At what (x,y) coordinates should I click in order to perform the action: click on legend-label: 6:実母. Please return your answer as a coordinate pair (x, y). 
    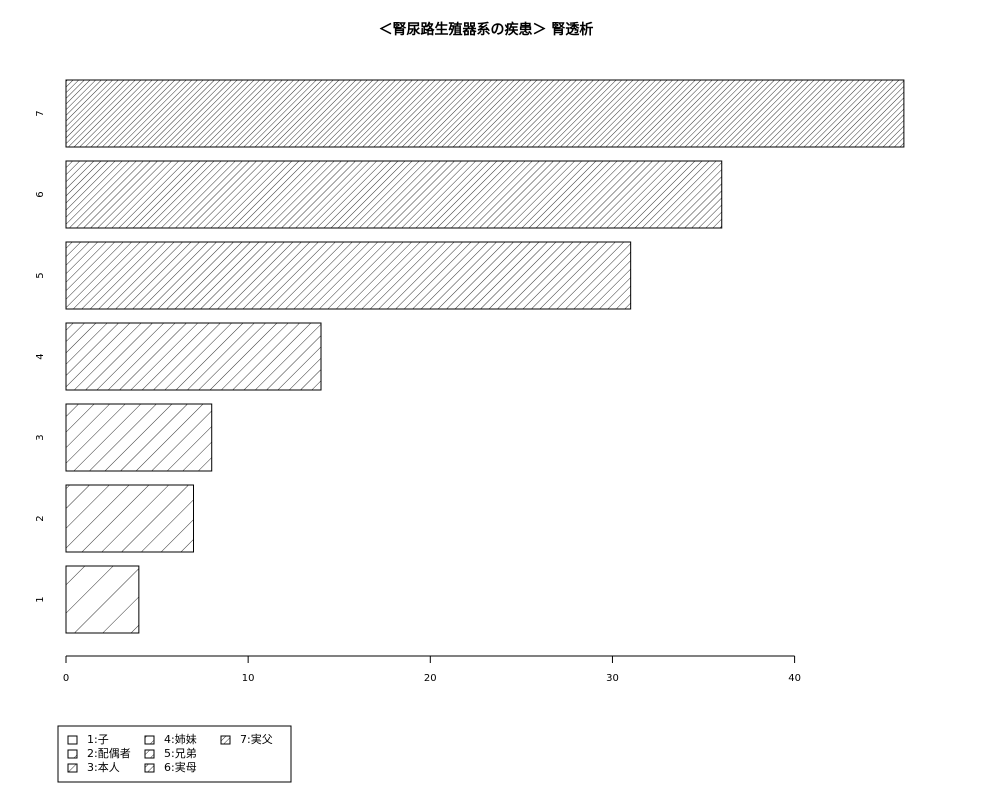
    Looking at the image, I should click on (180, 767).